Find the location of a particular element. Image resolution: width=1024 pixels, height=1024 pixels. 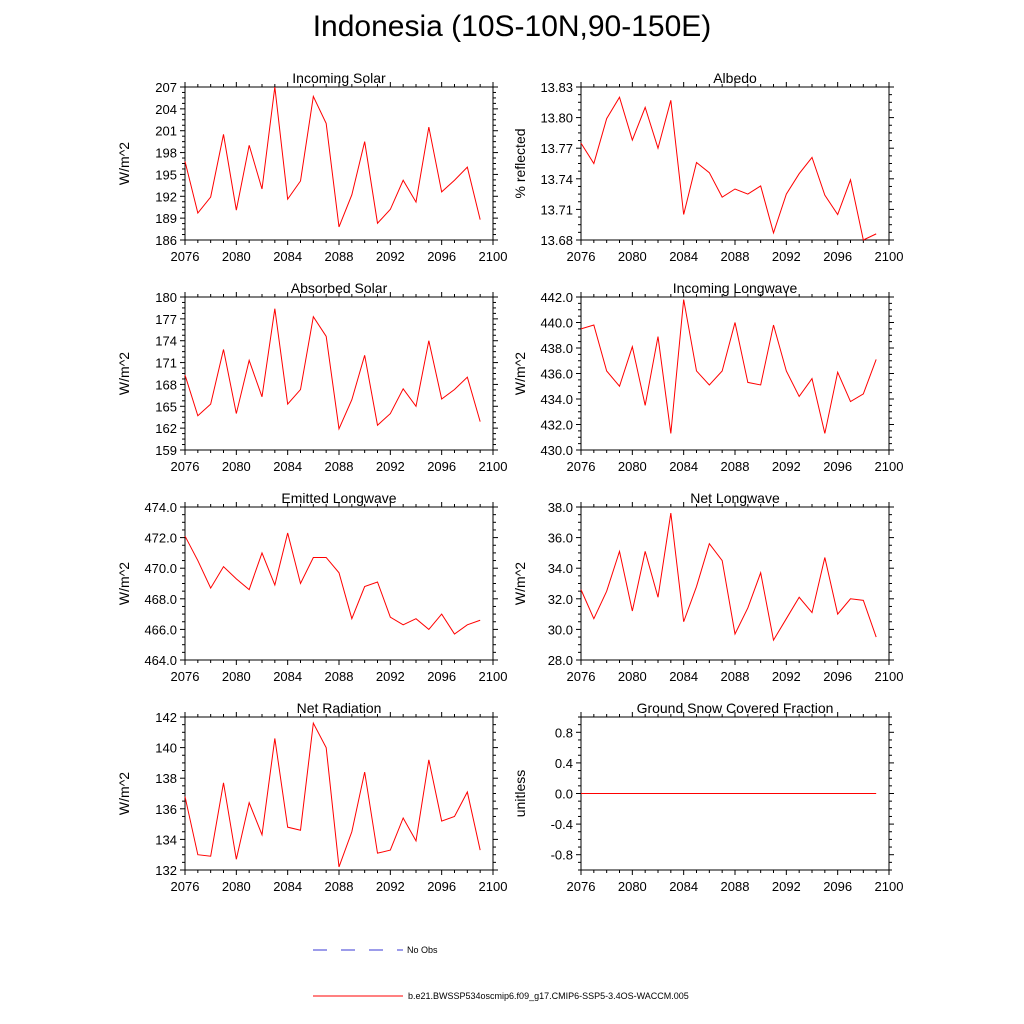

albedo-ytick-label: 13.80 is located at coordinates (556, 118).